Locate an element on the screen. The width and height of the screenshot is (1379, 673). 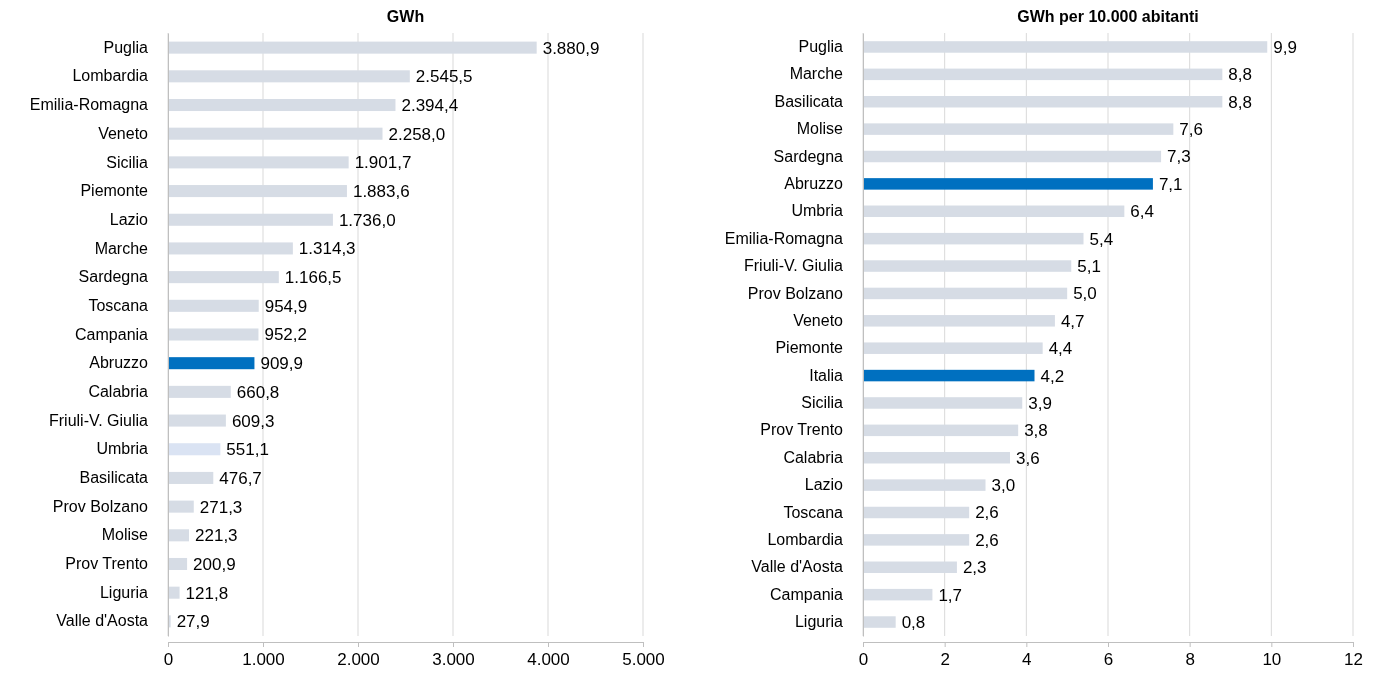
data-label: 1,7 is located at coordinates (950, 595).